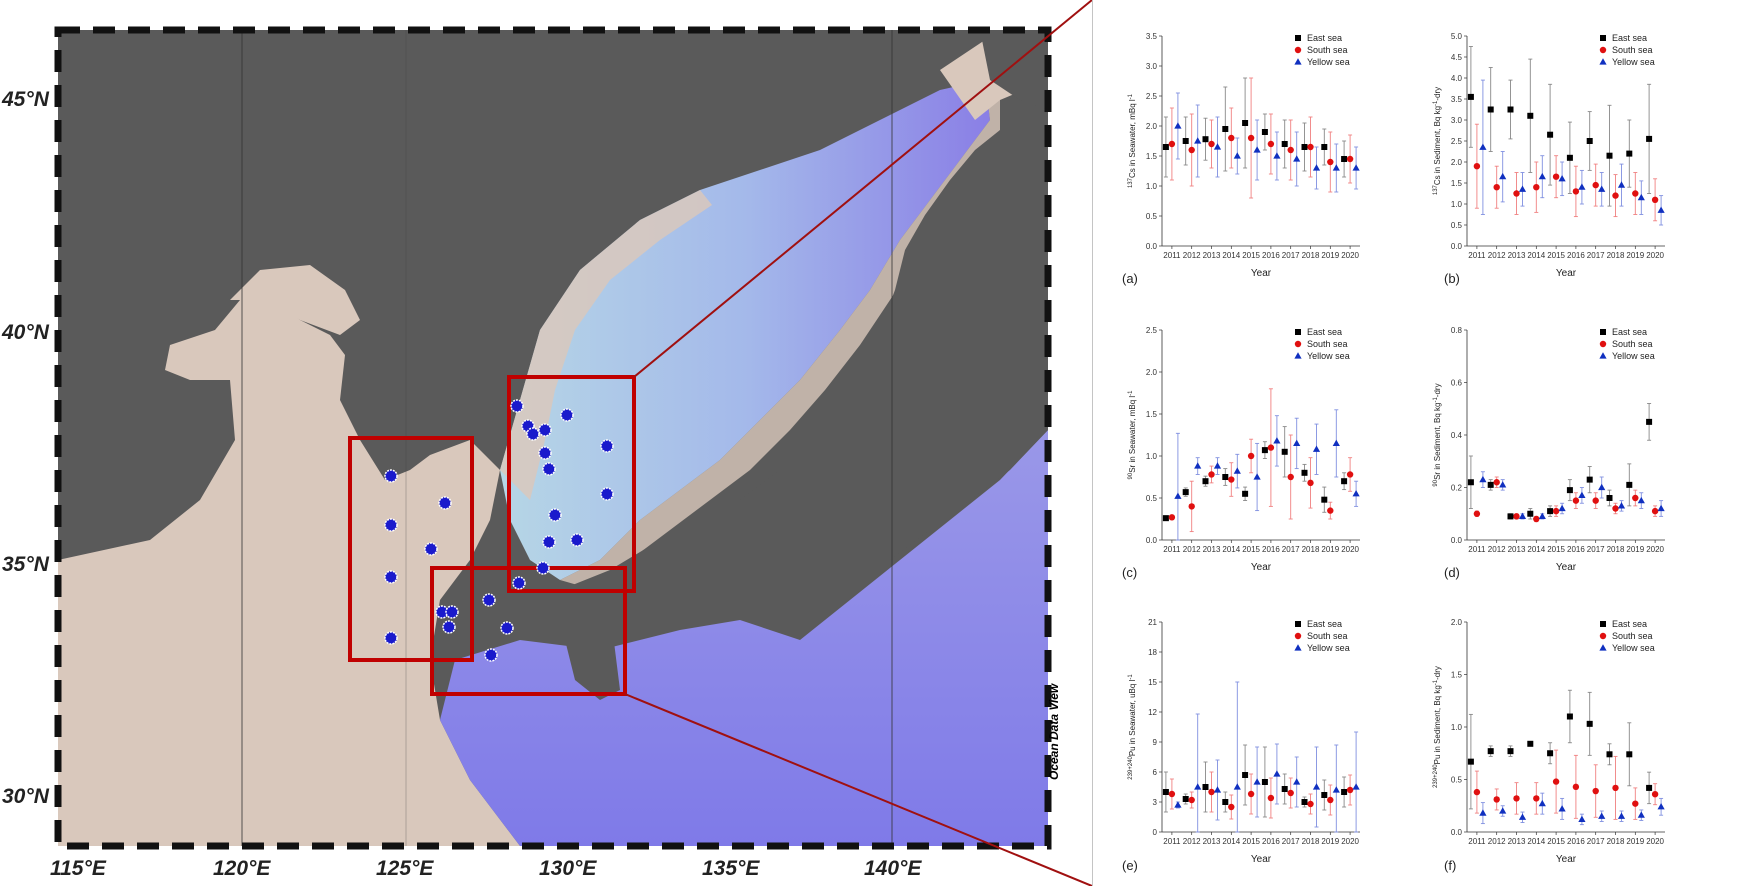 The width and height of the screenshot is (1760, 886). Describe the element at coordinates (1152, 622) in the screenshot. I see `y-tick-label: 21` at that location.